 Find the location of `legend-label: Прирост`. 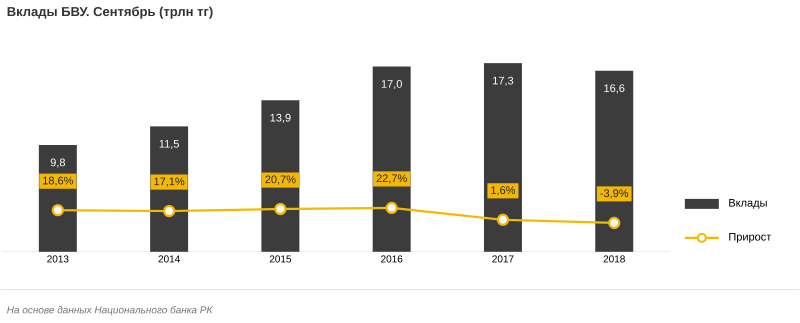

legend-label: Прирост is located at coordinates (750, 238).